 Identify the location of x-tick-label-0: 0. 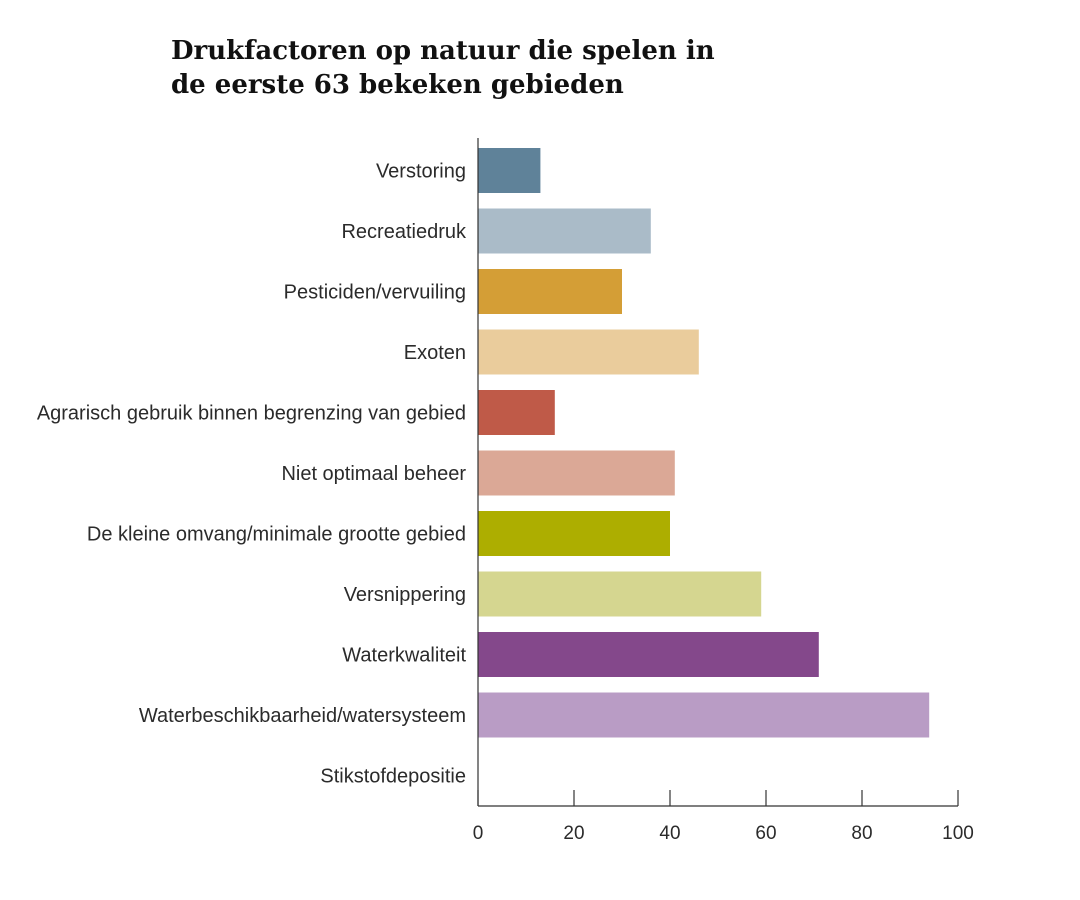
(478, 833).